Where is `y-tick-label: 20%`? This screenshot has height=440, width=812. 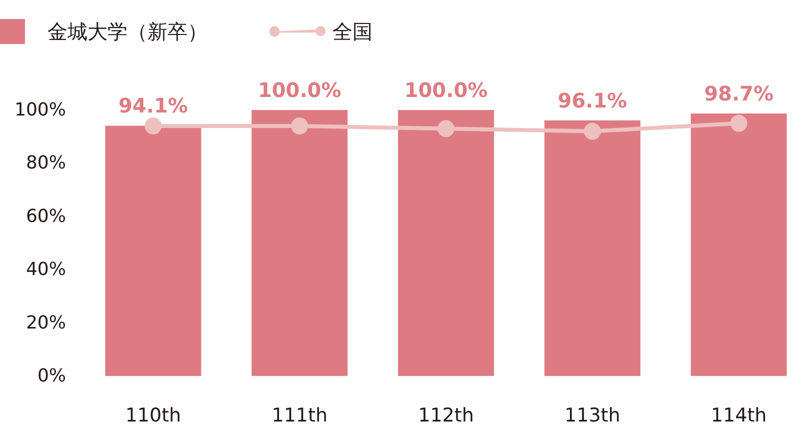 y-tick-label: 20% is located at coordinates (46, 323).